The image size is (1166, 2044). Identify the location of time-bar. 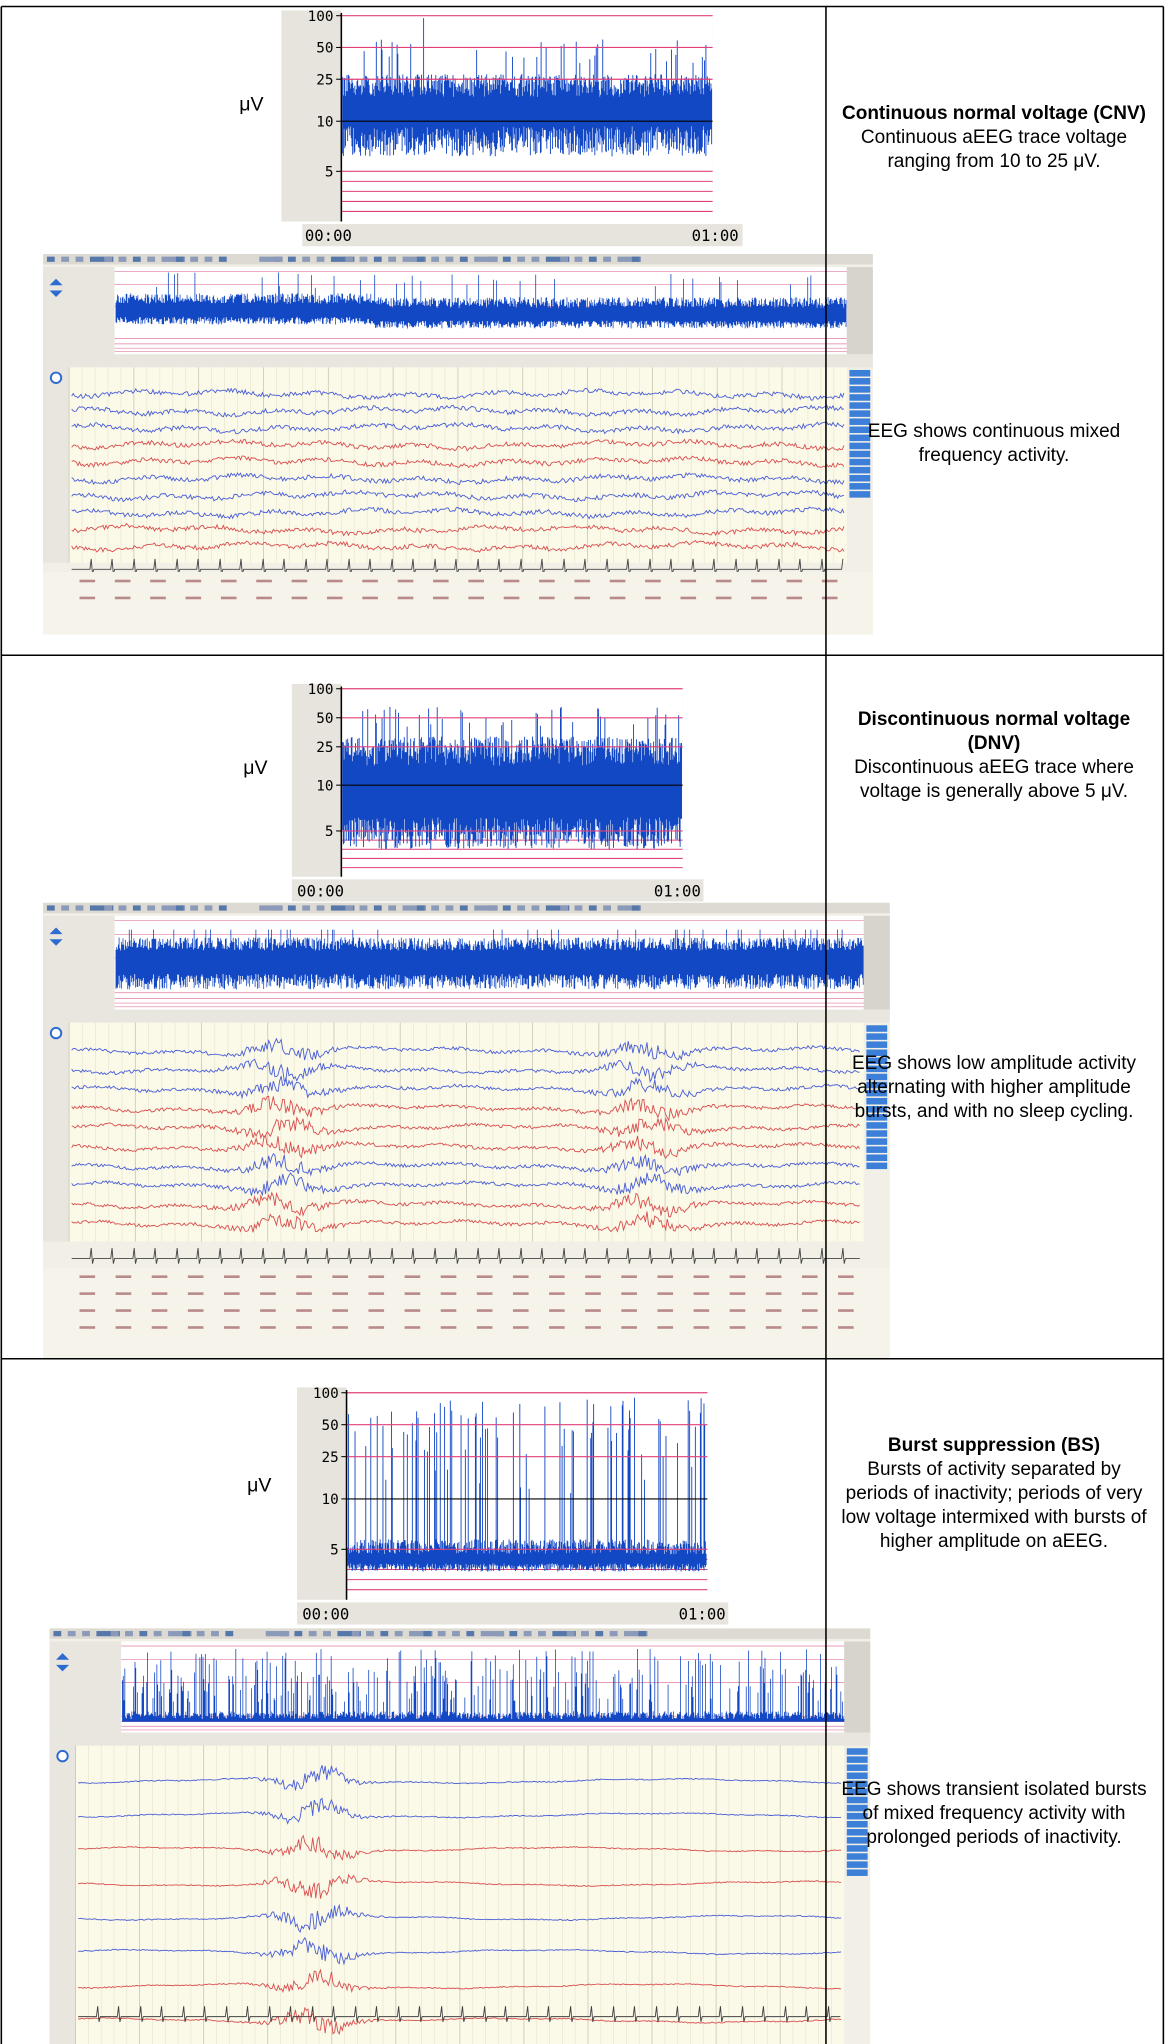
(522, 235).